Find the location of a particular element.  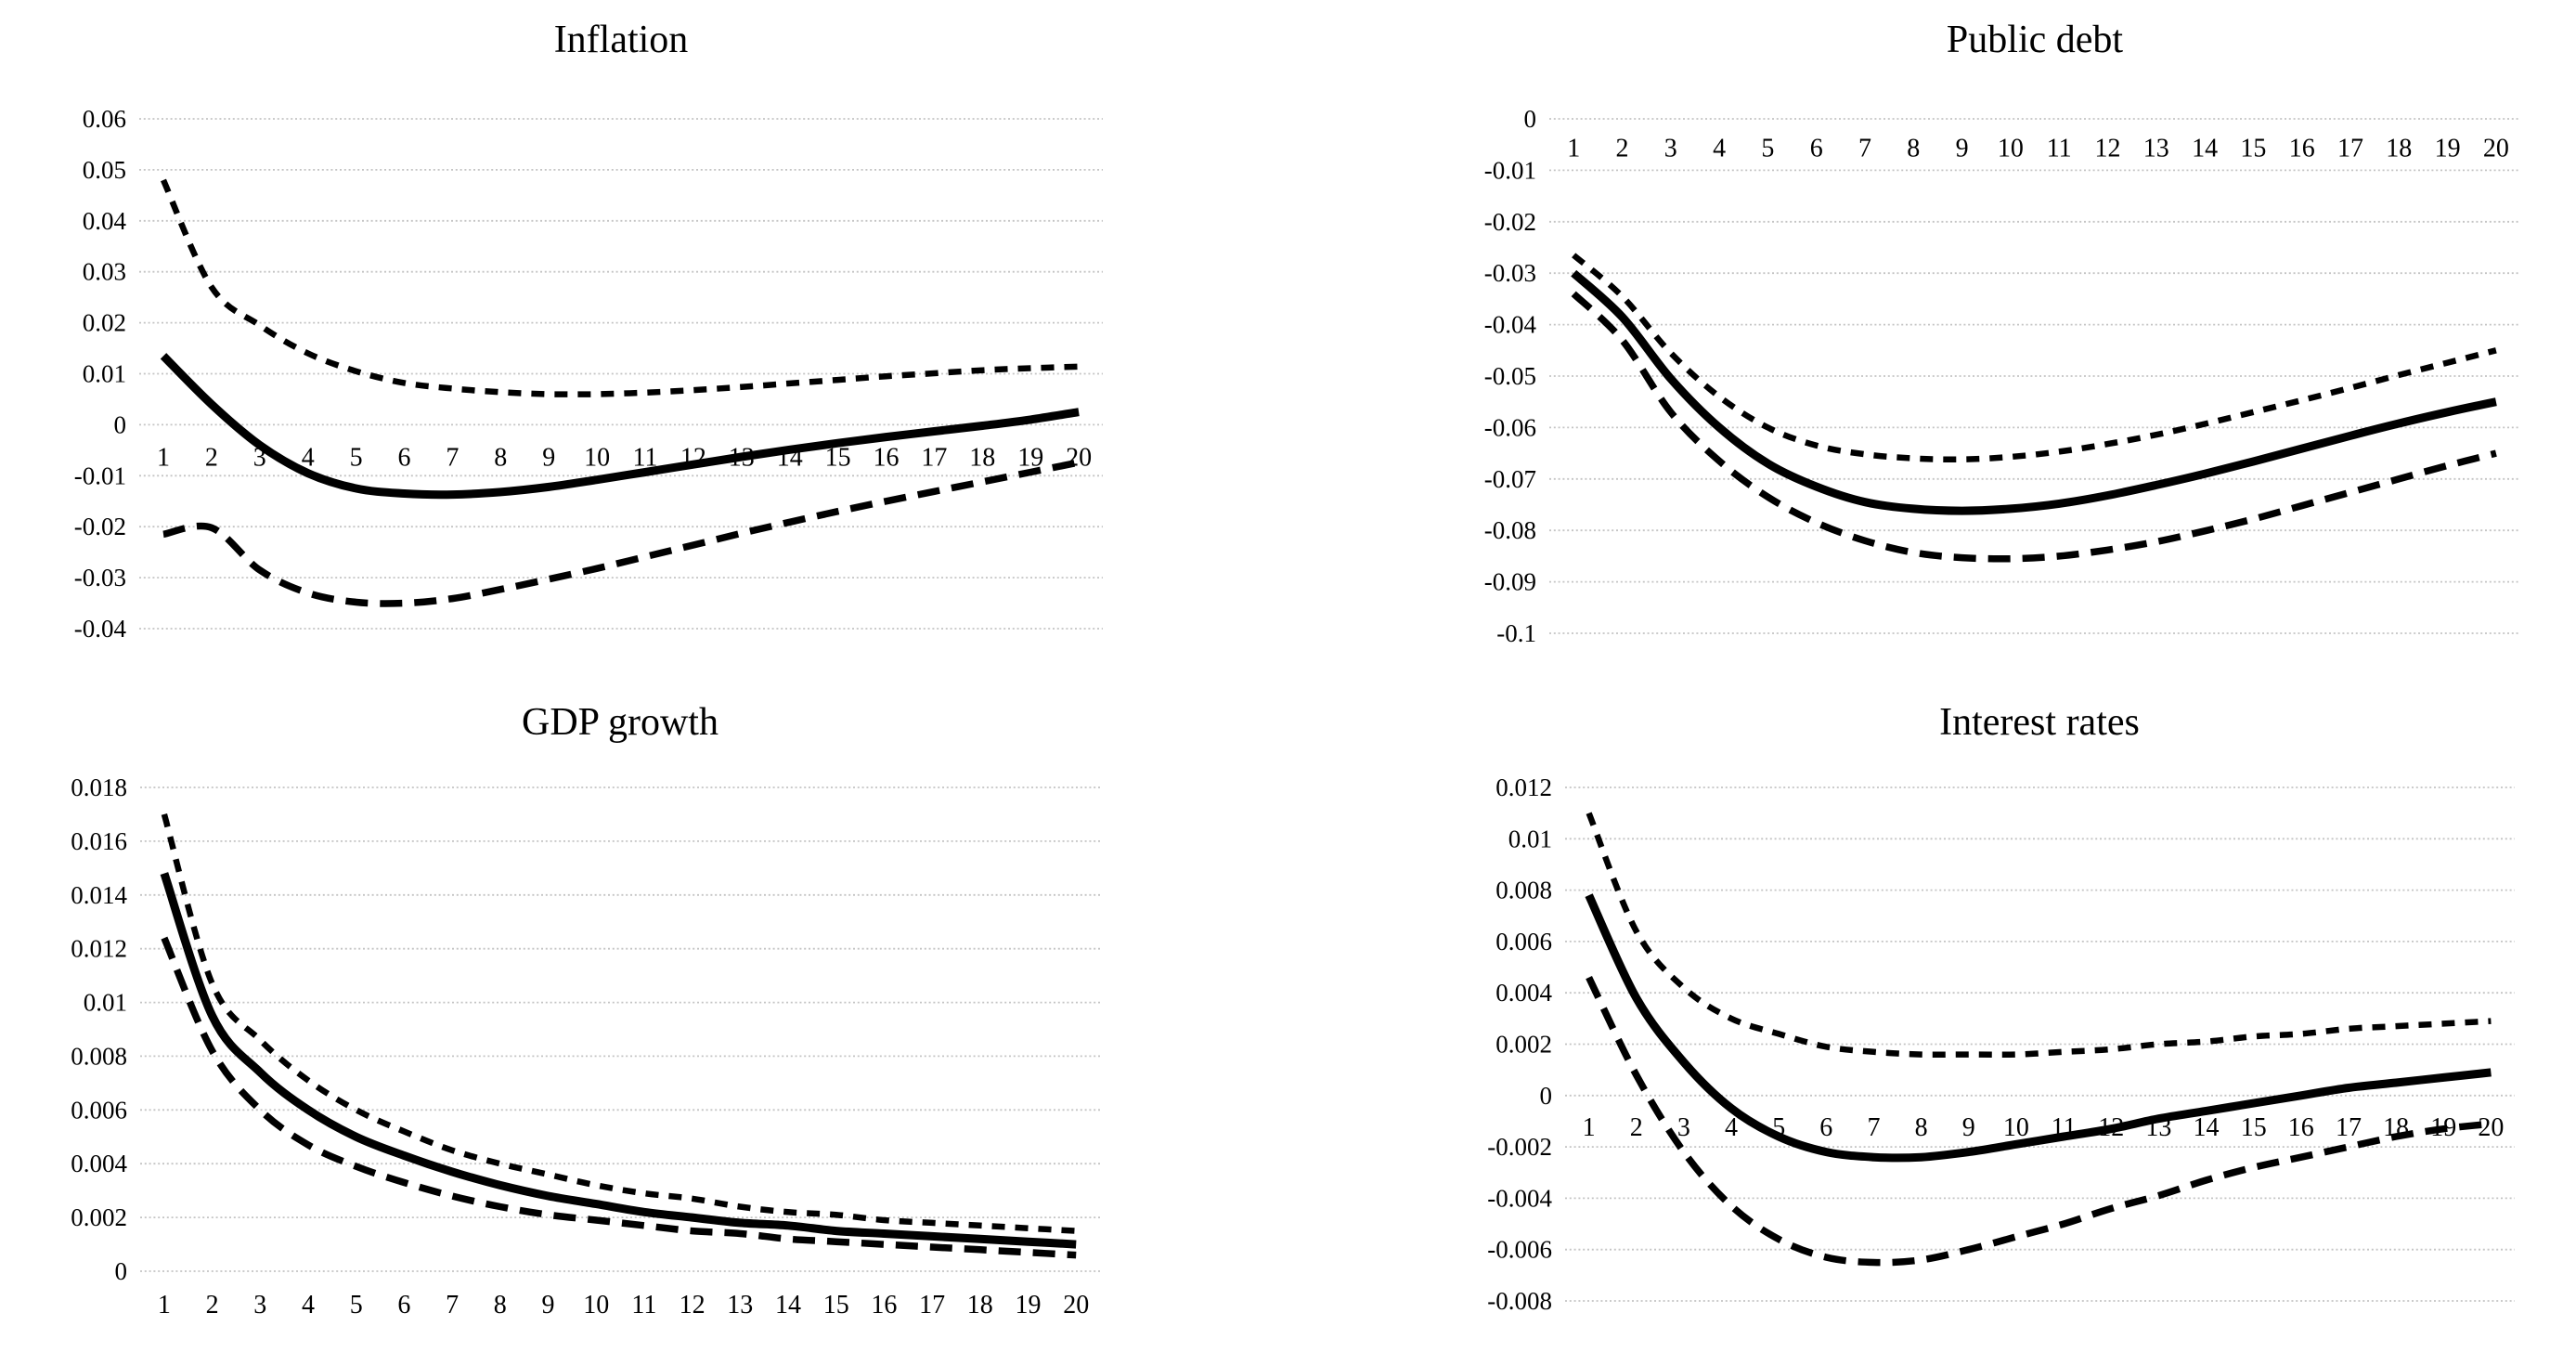

chart-title-interest-rates: Interest rates is located at coordinates (2039, 722).